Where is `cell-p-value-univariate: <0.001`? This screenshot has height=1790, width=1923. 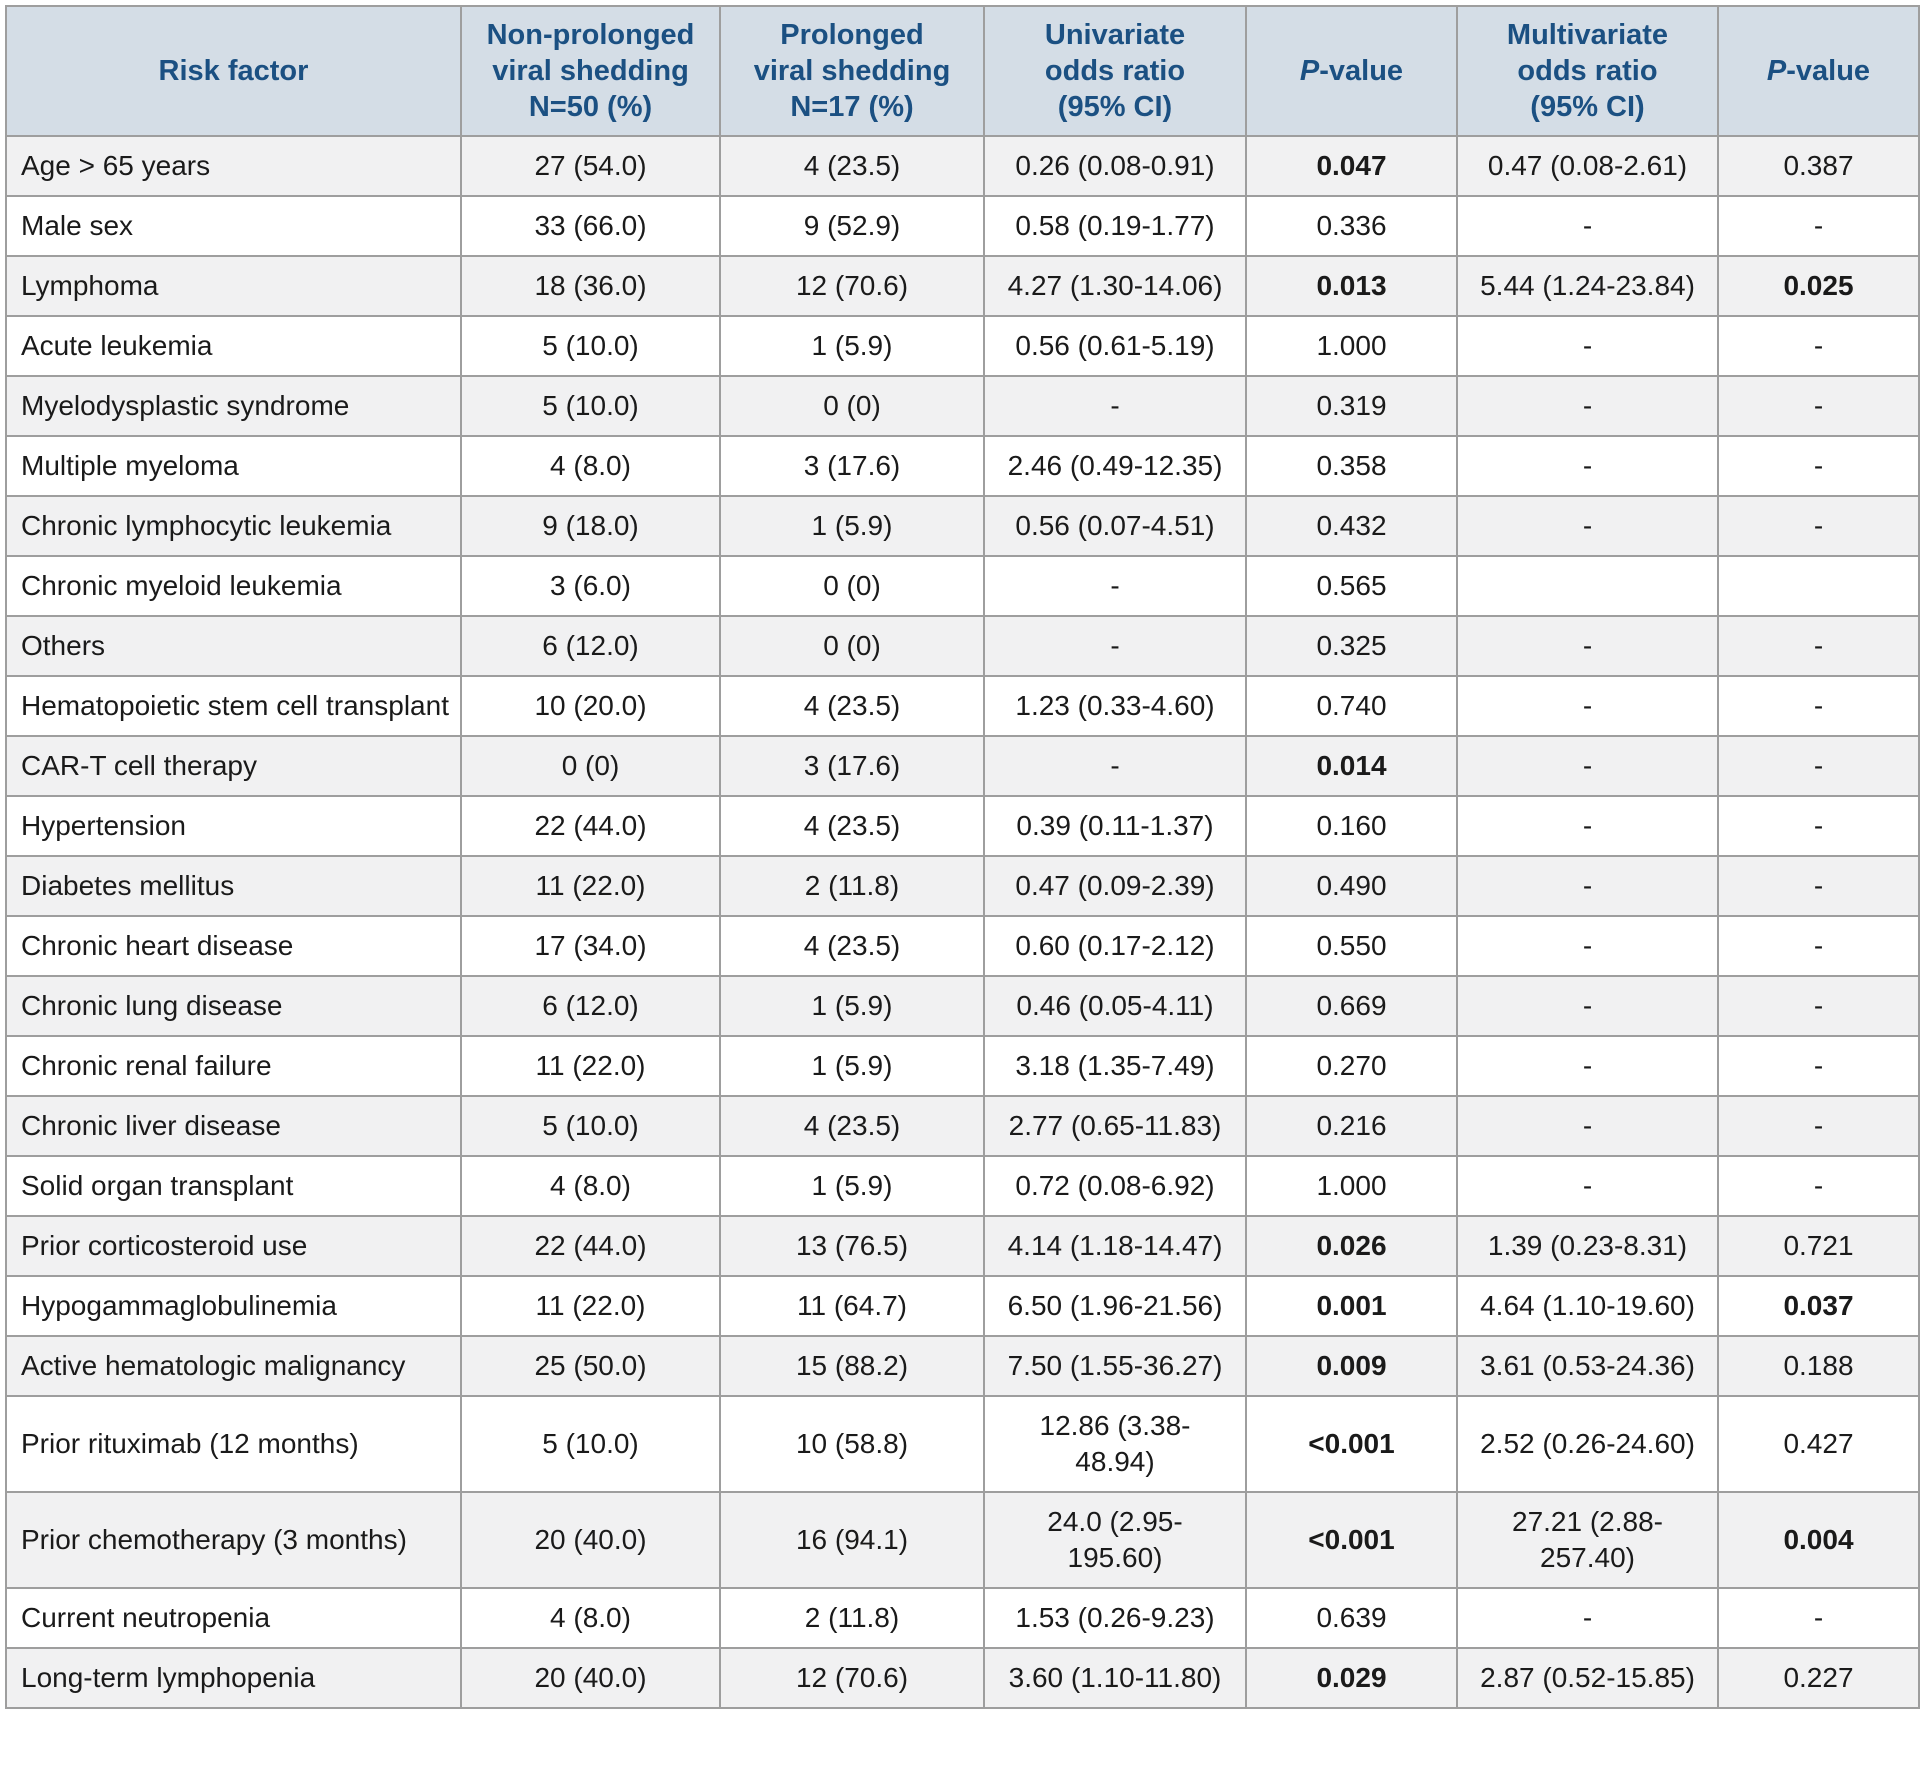
cell-p-value-univariate: <0.001 is located at coordinates (1351, 1444).